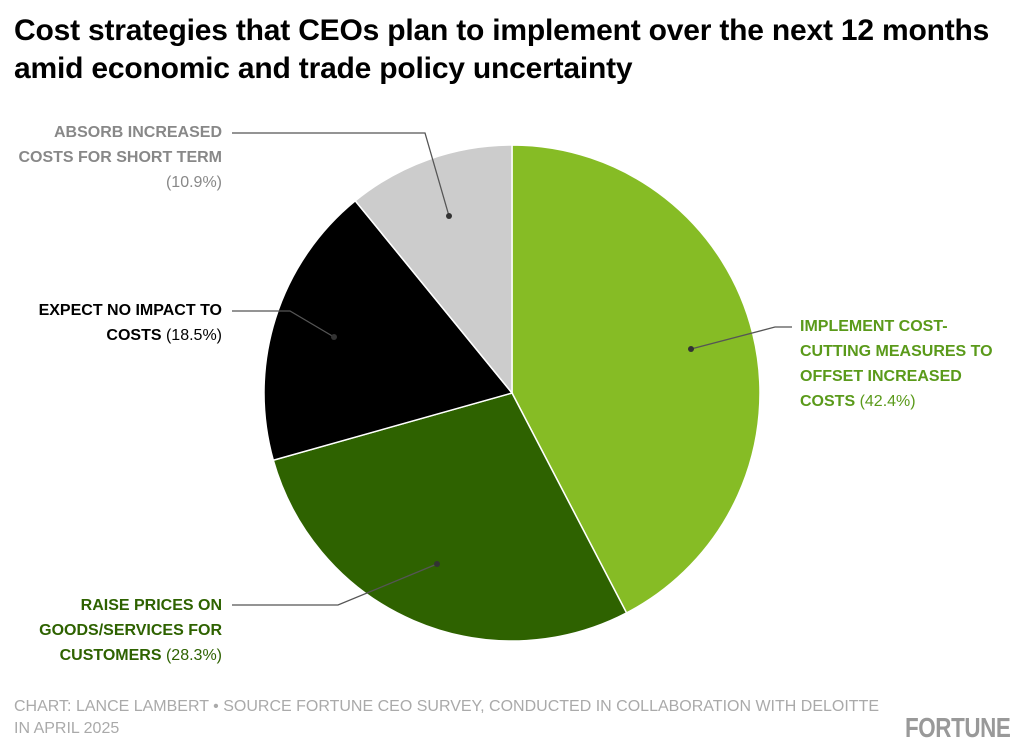 The height and width of the screenshot is (756, 1023). What do you see at coordinates (193, 335) in the screenshot?
I see `label-pct: (18.5%)` at bounding box center [193, 335].